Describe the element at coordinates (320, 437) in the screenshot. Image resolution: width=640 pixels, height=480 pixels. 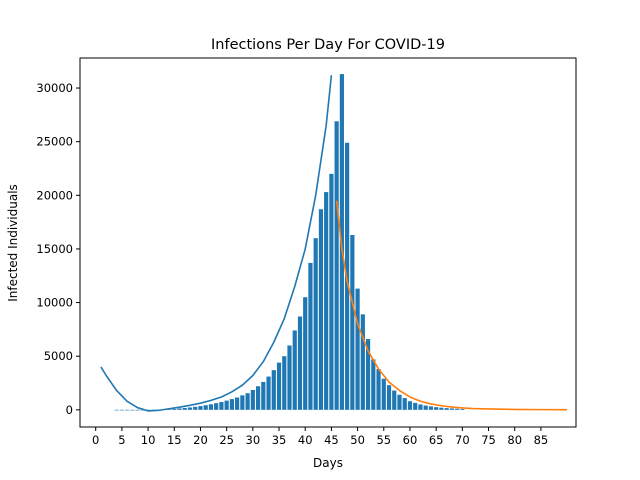
I see `x-axis: 0 5 10 15 20 25 30 35 40 45 50 55 60 65 70 75 80 85` at that location.